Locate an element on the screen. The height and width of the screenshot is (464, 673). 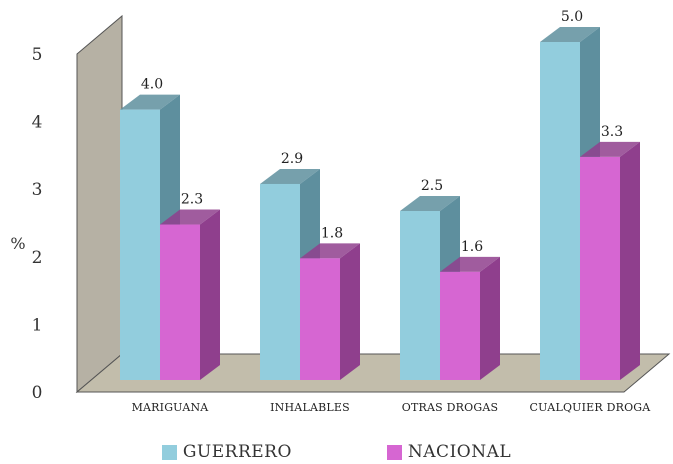
data-label-nacional-mariguana: 2.3 is located at coordinates (192, 200).